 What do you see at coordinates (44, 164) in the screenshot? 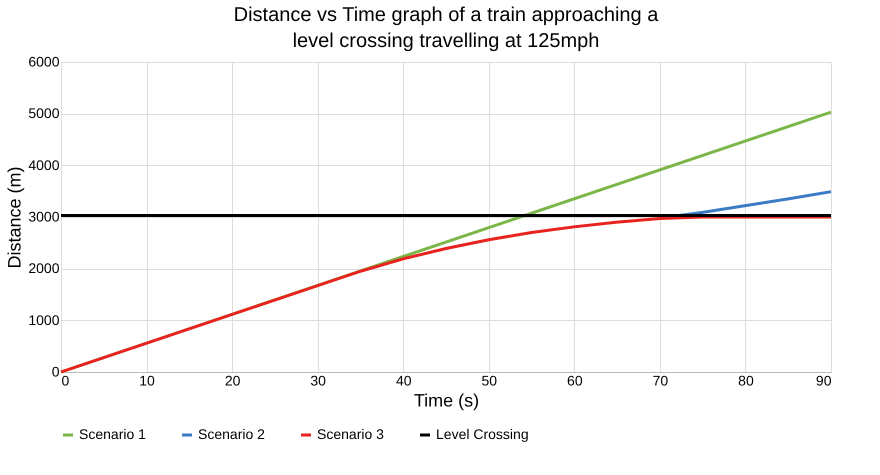
I see `y-tick-label: 4000` at bounding box center [44, 164].